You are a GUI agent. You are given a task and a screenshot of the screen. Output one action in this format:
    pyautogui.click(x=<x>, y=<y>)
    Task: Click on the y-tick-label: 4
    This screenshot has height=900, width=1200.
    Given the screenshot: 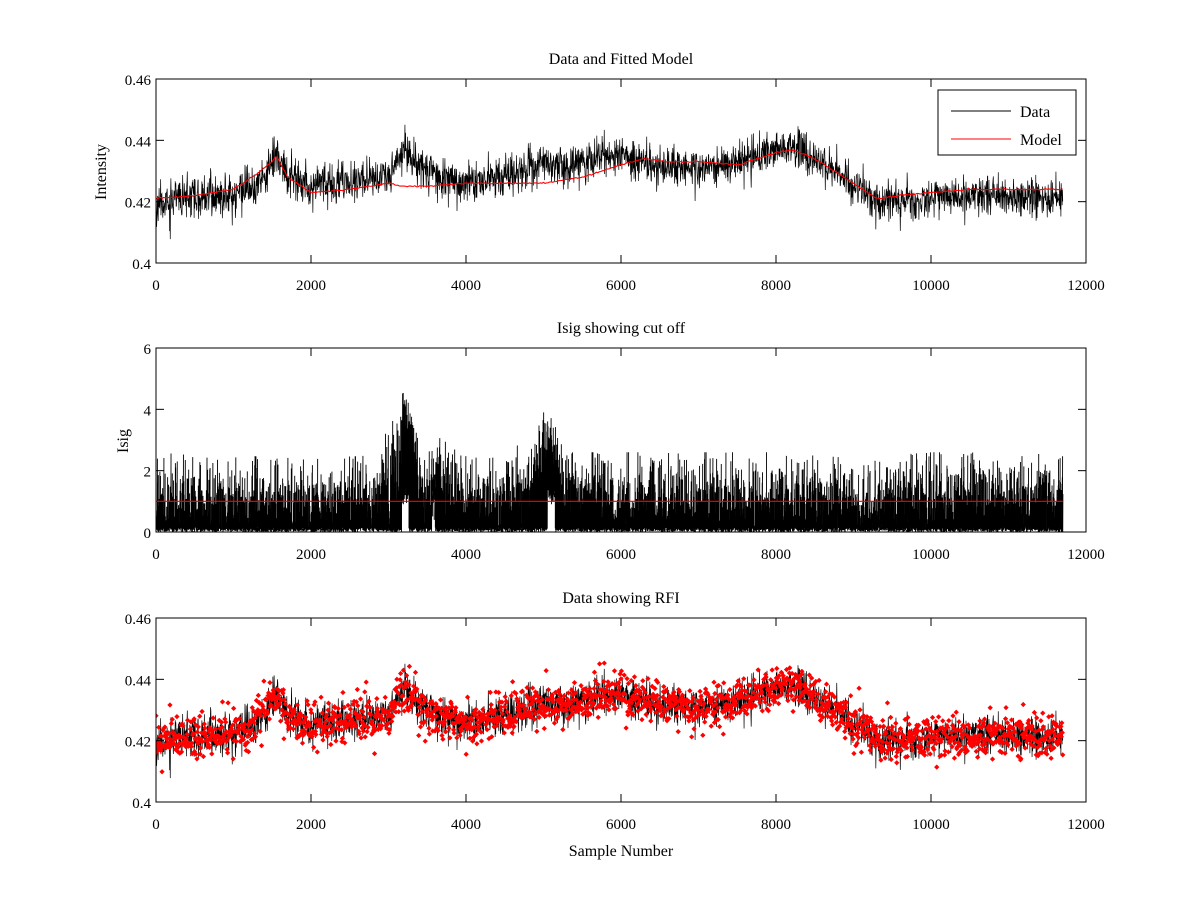 What is the action you would take?
    pyautogui.click(x=148, y=411)
    